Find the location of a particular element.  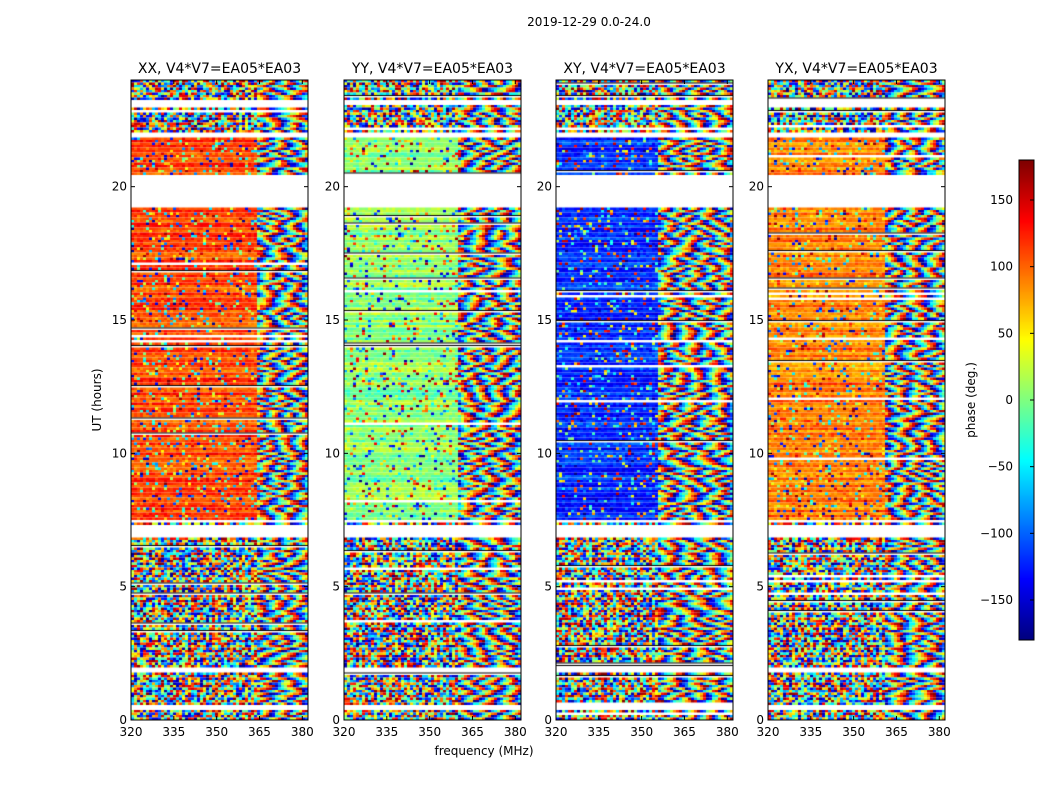

x-axis-label: frequency (MHz) is located at coordinates (483, 751).